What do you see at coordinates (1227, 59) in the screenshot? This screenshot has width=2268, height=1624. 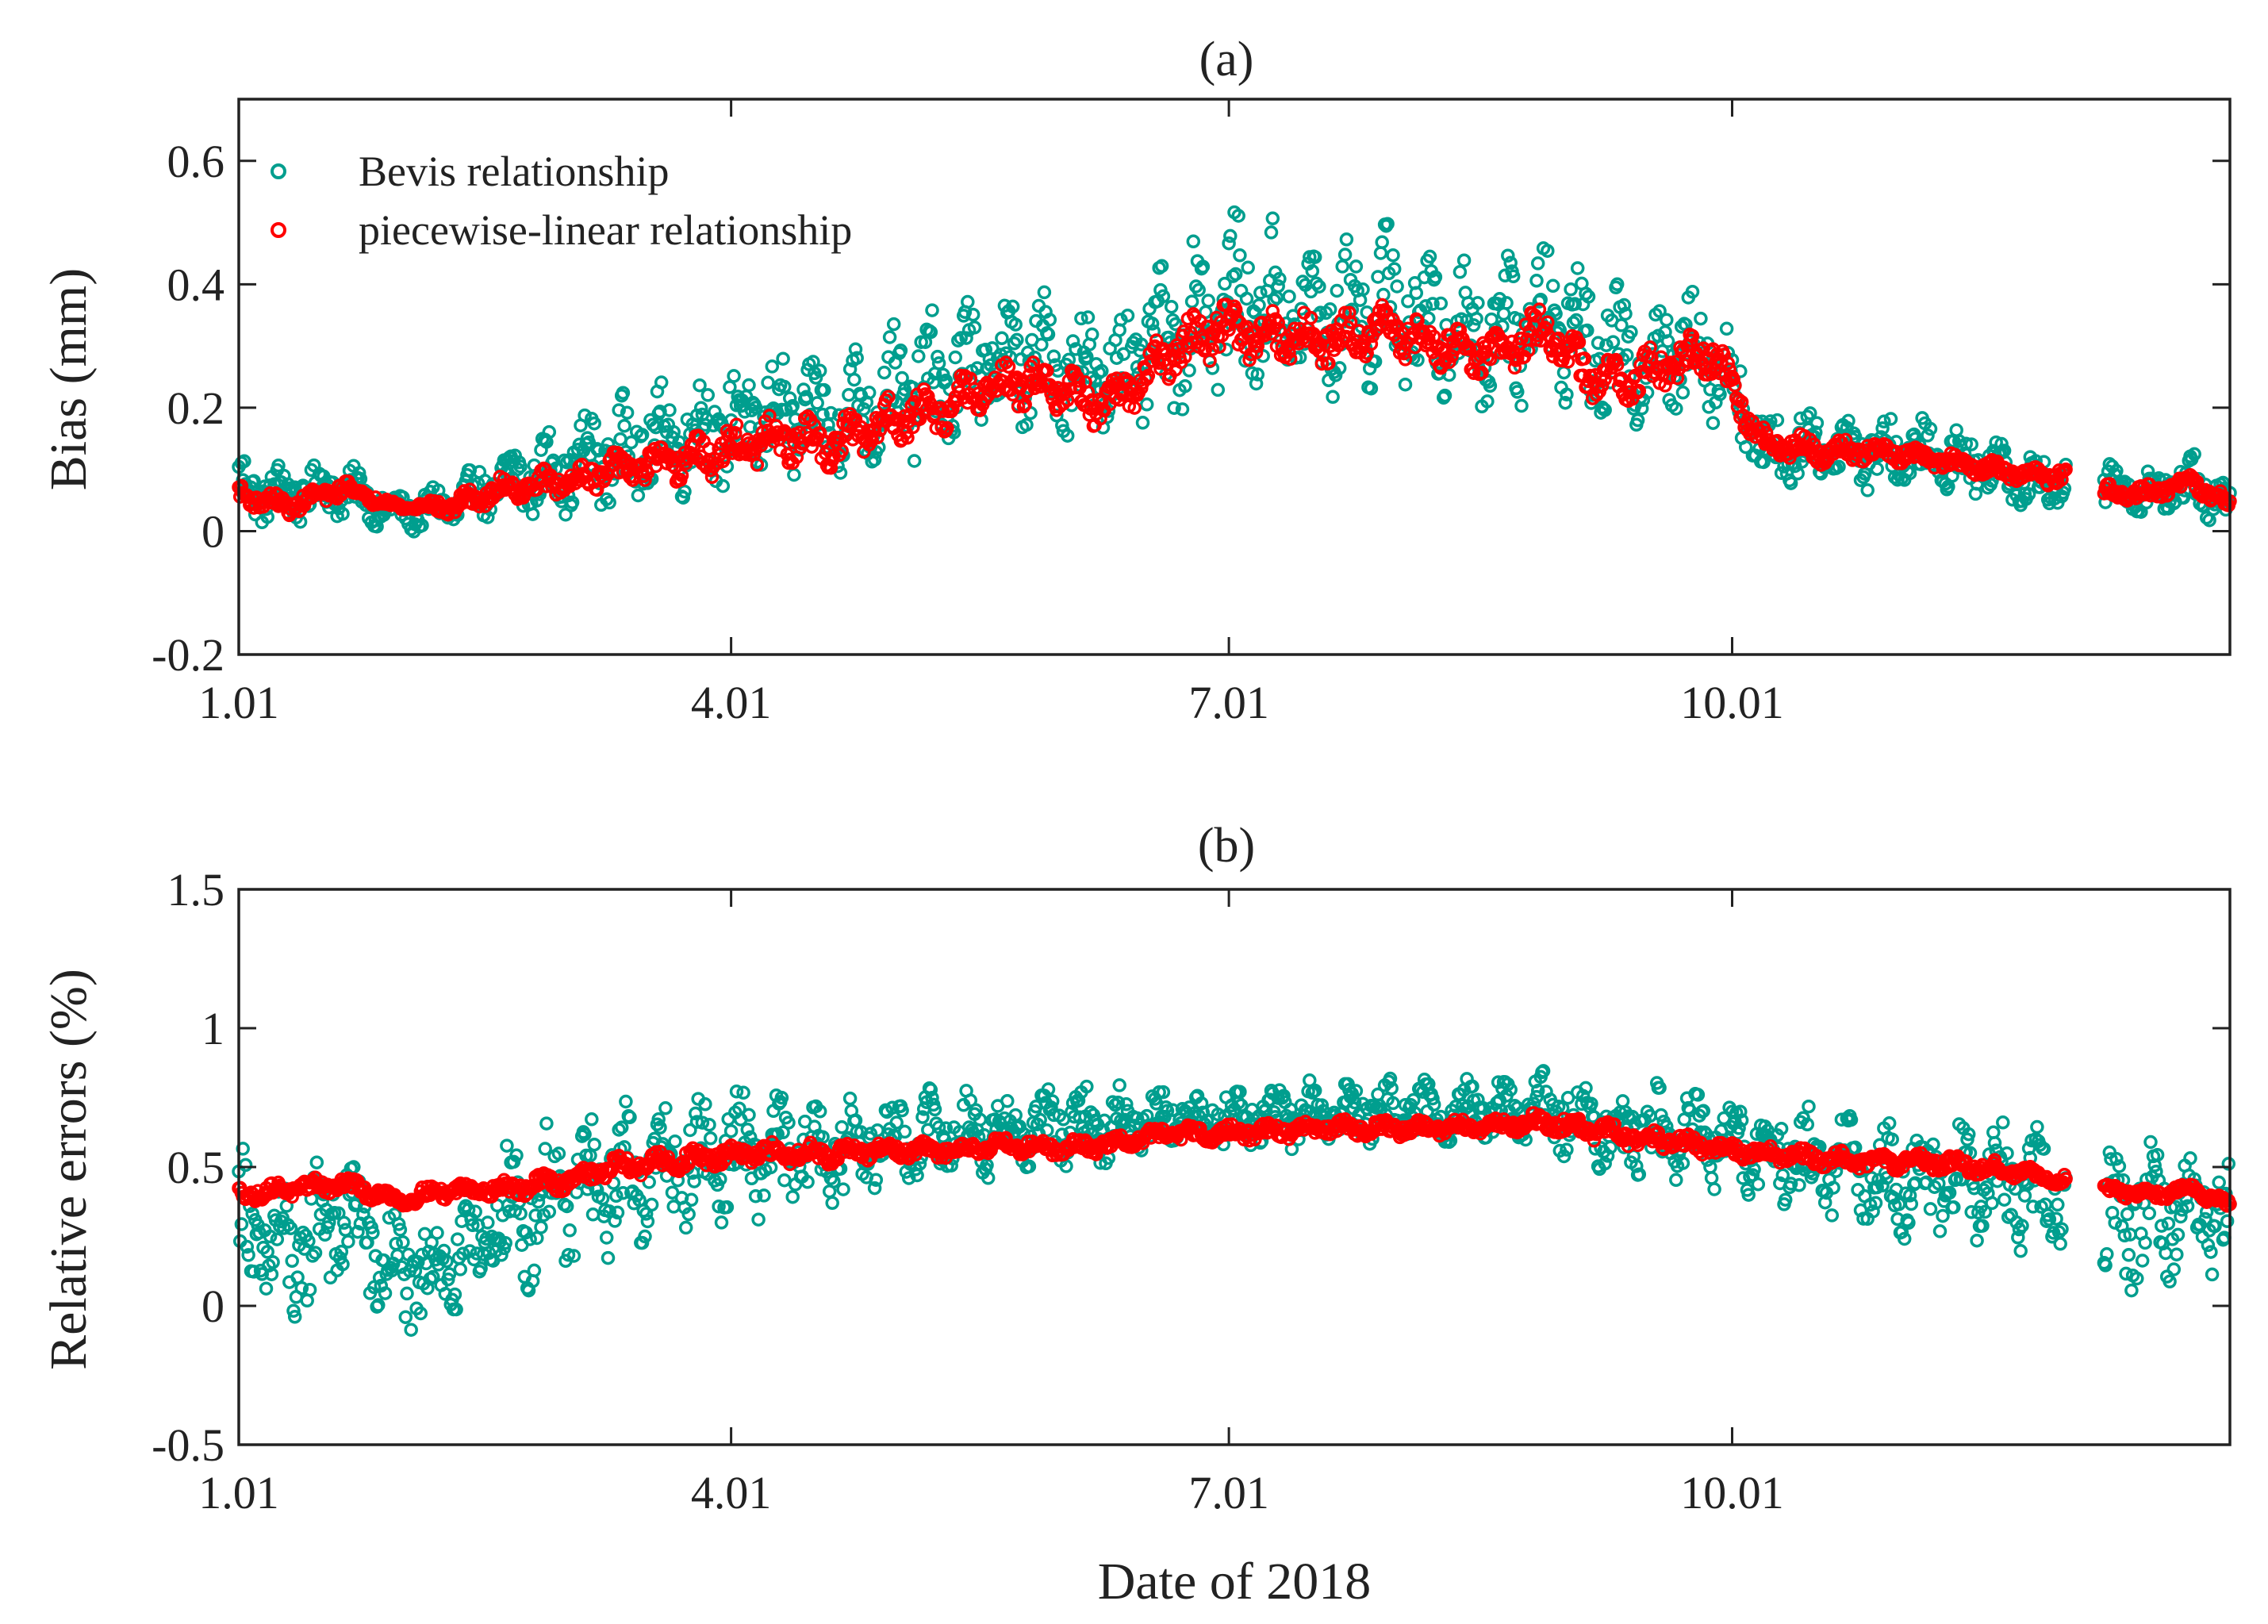 I see `panel-a-title: (a)` at bounding box center [1227, 59].